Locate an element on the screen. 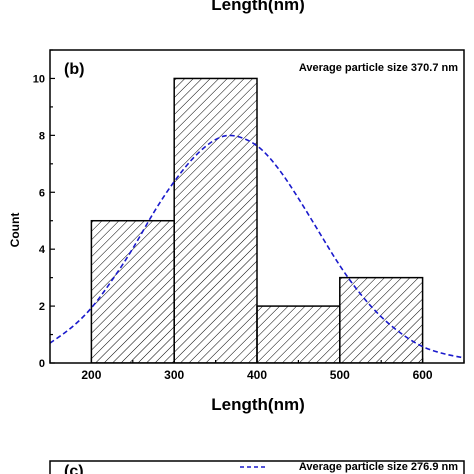 The width and height of the screenshot is (474, 474). y-tick-label: 2 is located at coordinates (42, 307).